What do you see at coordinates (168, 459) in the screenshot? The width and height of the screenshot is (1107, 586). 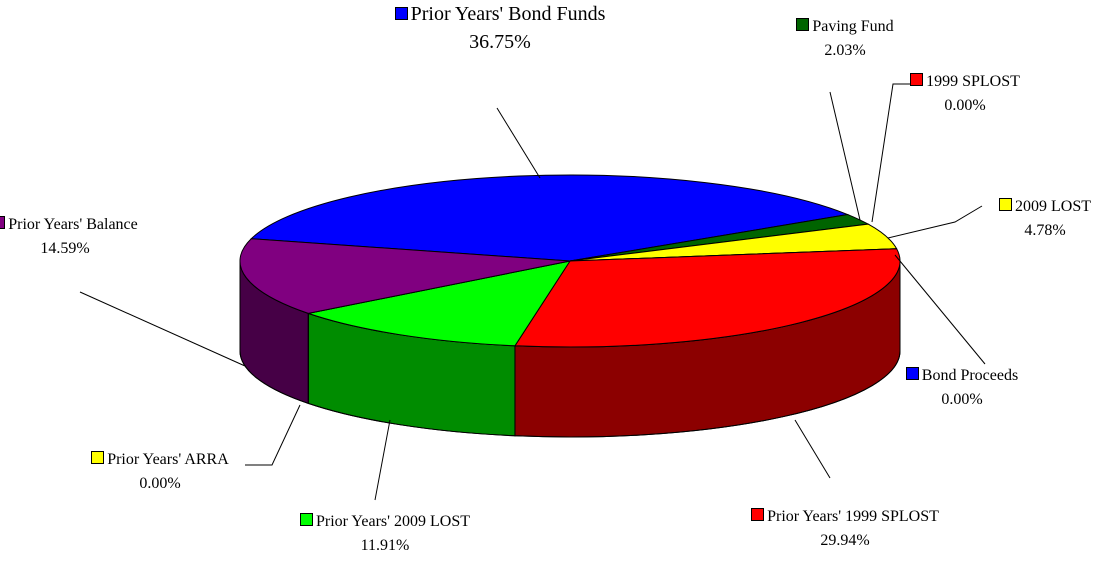 I see `slice-name: Prior Years' ARRA` at bounding box center [168, 459].